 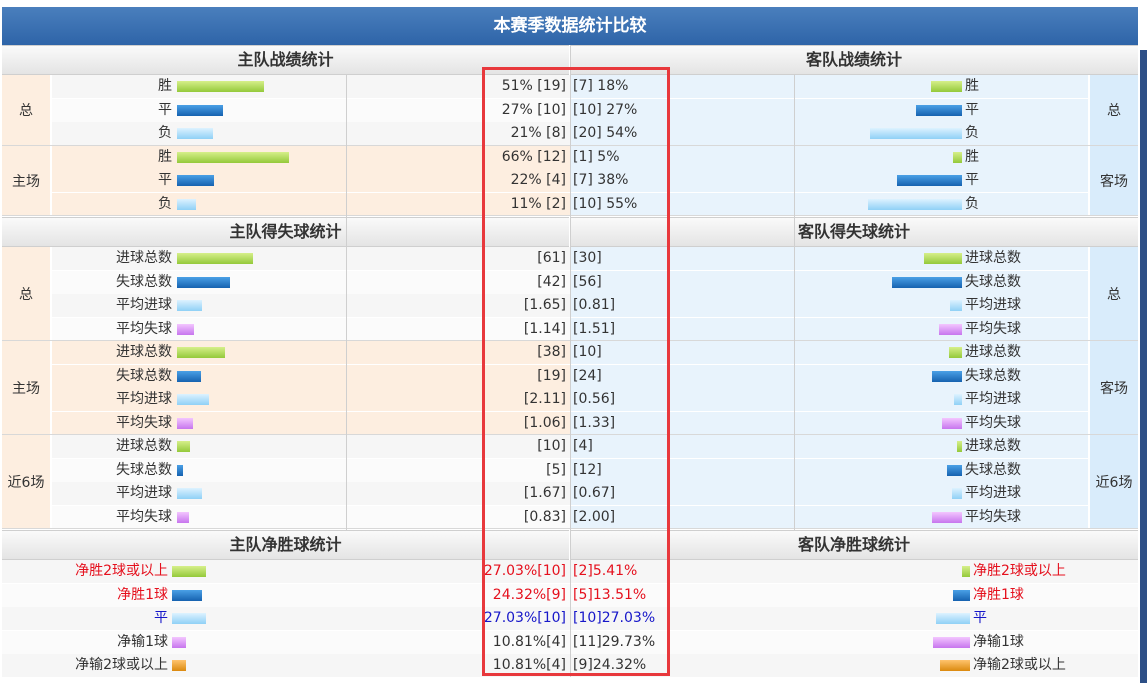 What do you see at coordinates (144, 281) in the screenshot?
I see `home-row-label: 失球总数` at bounding box center [144, 281].